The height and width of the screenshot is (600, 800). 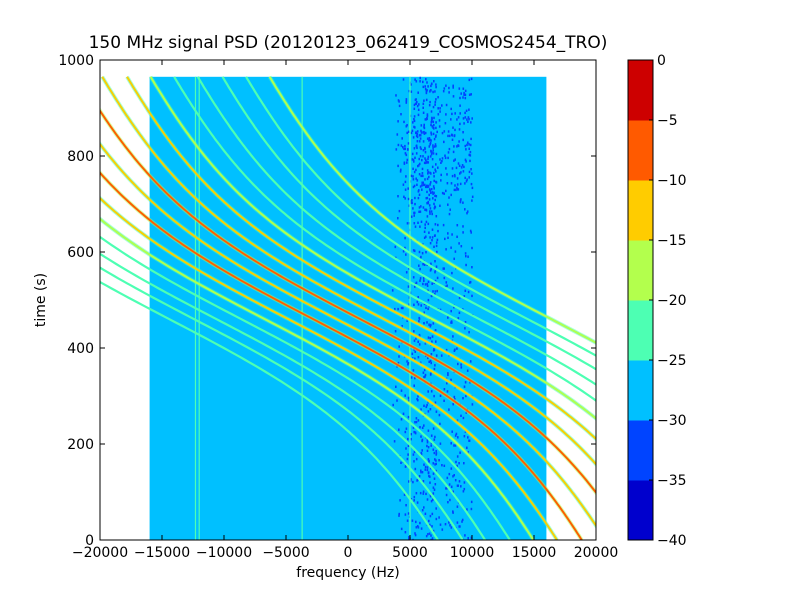 What do you see at coordinates (472, 553) in the screenshot?
I see `x-tick-label: 10000` at bounding box center [472, 553].